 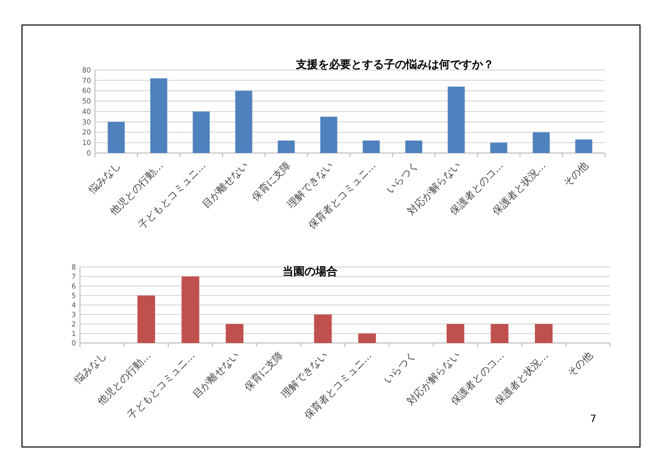 What do you see at coordinates (593, 419) in the screenshot?
I see `text: 7` at bounding box center [593, 419].